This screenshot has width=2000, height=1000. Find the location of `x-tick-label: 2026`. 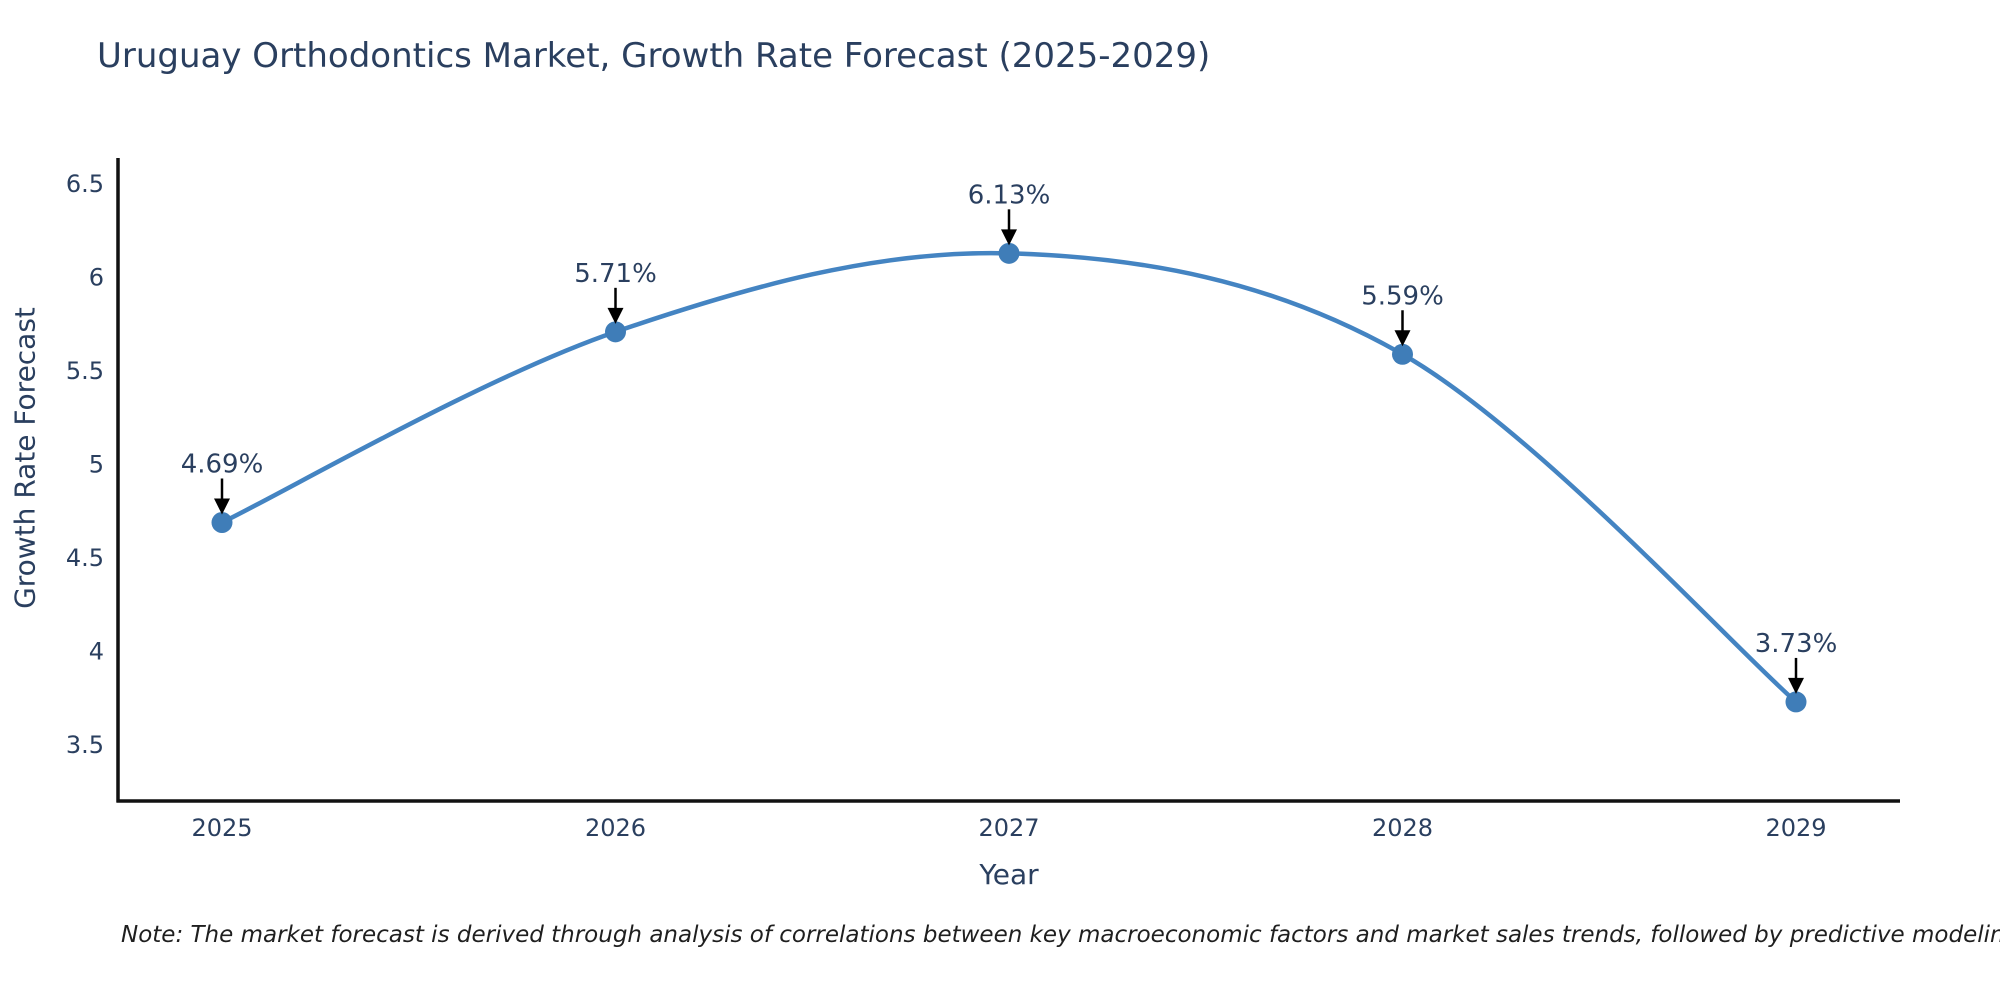

x-tick-label: 2026 is located at coordinates (615, 828).